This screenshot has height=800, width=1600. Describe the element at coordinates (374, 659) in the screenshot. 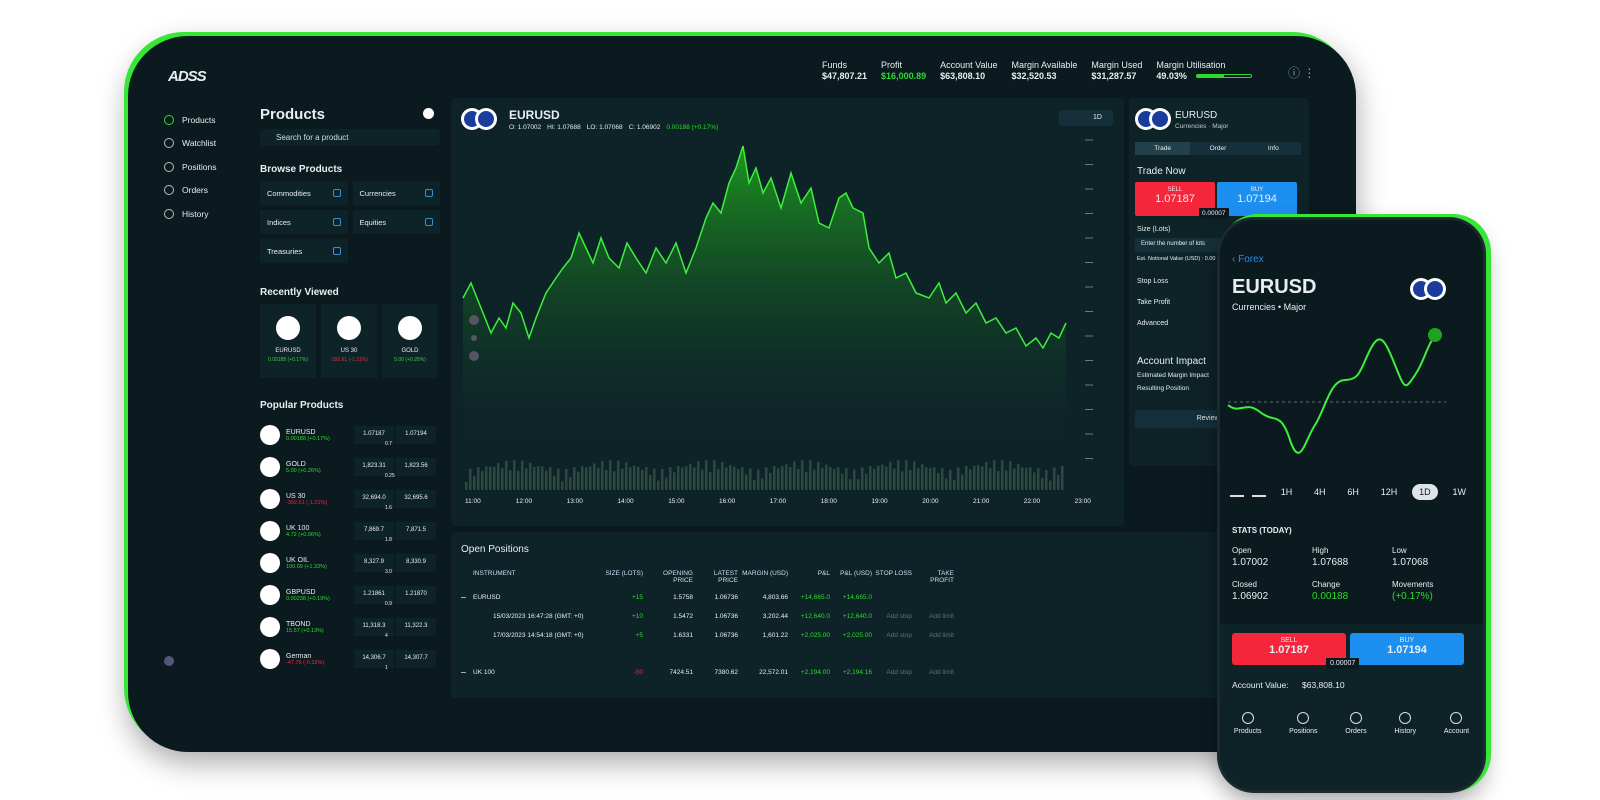

I see `sell-price: 14,306.7` at that location.